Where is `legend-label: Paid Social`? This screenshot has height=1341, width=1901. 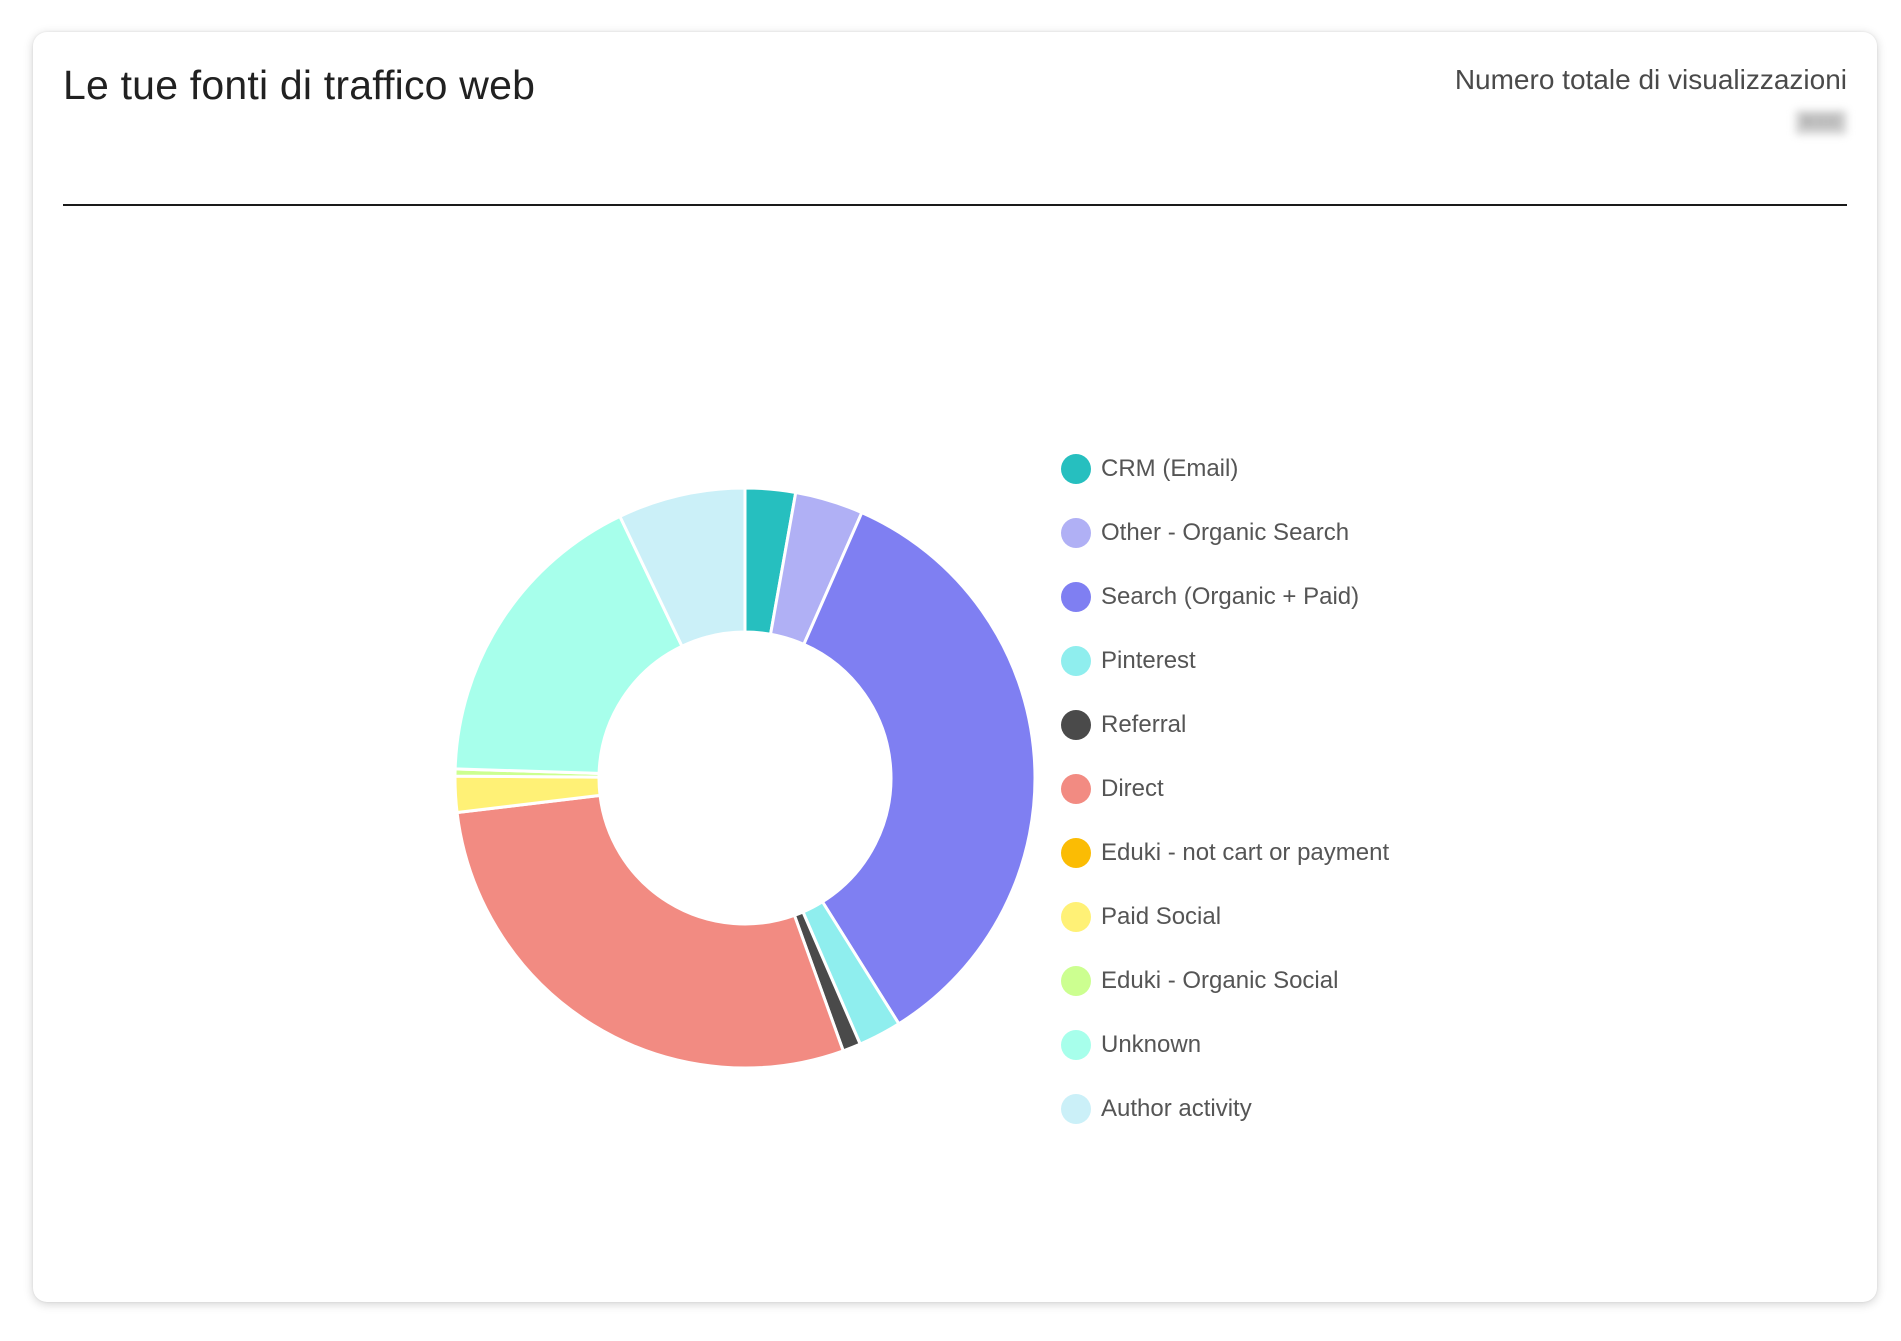 legend-label: Paid Social is located at coordinates (1161, 916).